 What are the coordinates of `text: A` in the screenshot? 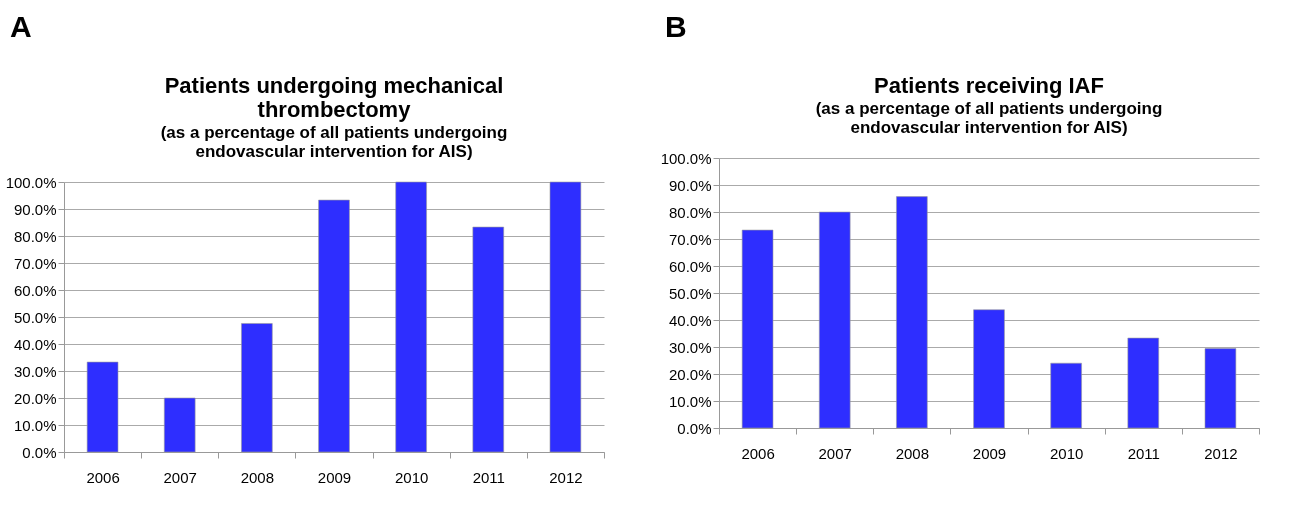 It's located at (21, 27).